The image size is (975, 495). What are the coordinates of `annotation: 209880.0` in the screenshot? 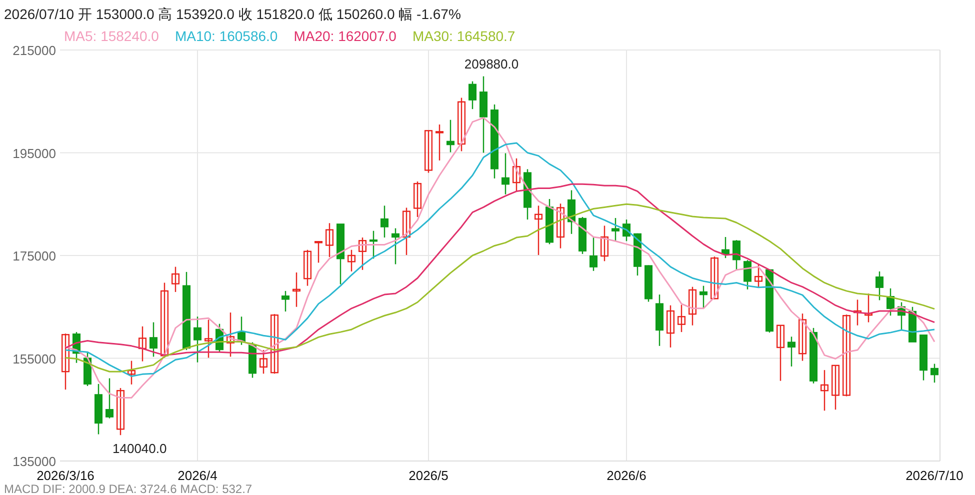 It's located at (491, 64).